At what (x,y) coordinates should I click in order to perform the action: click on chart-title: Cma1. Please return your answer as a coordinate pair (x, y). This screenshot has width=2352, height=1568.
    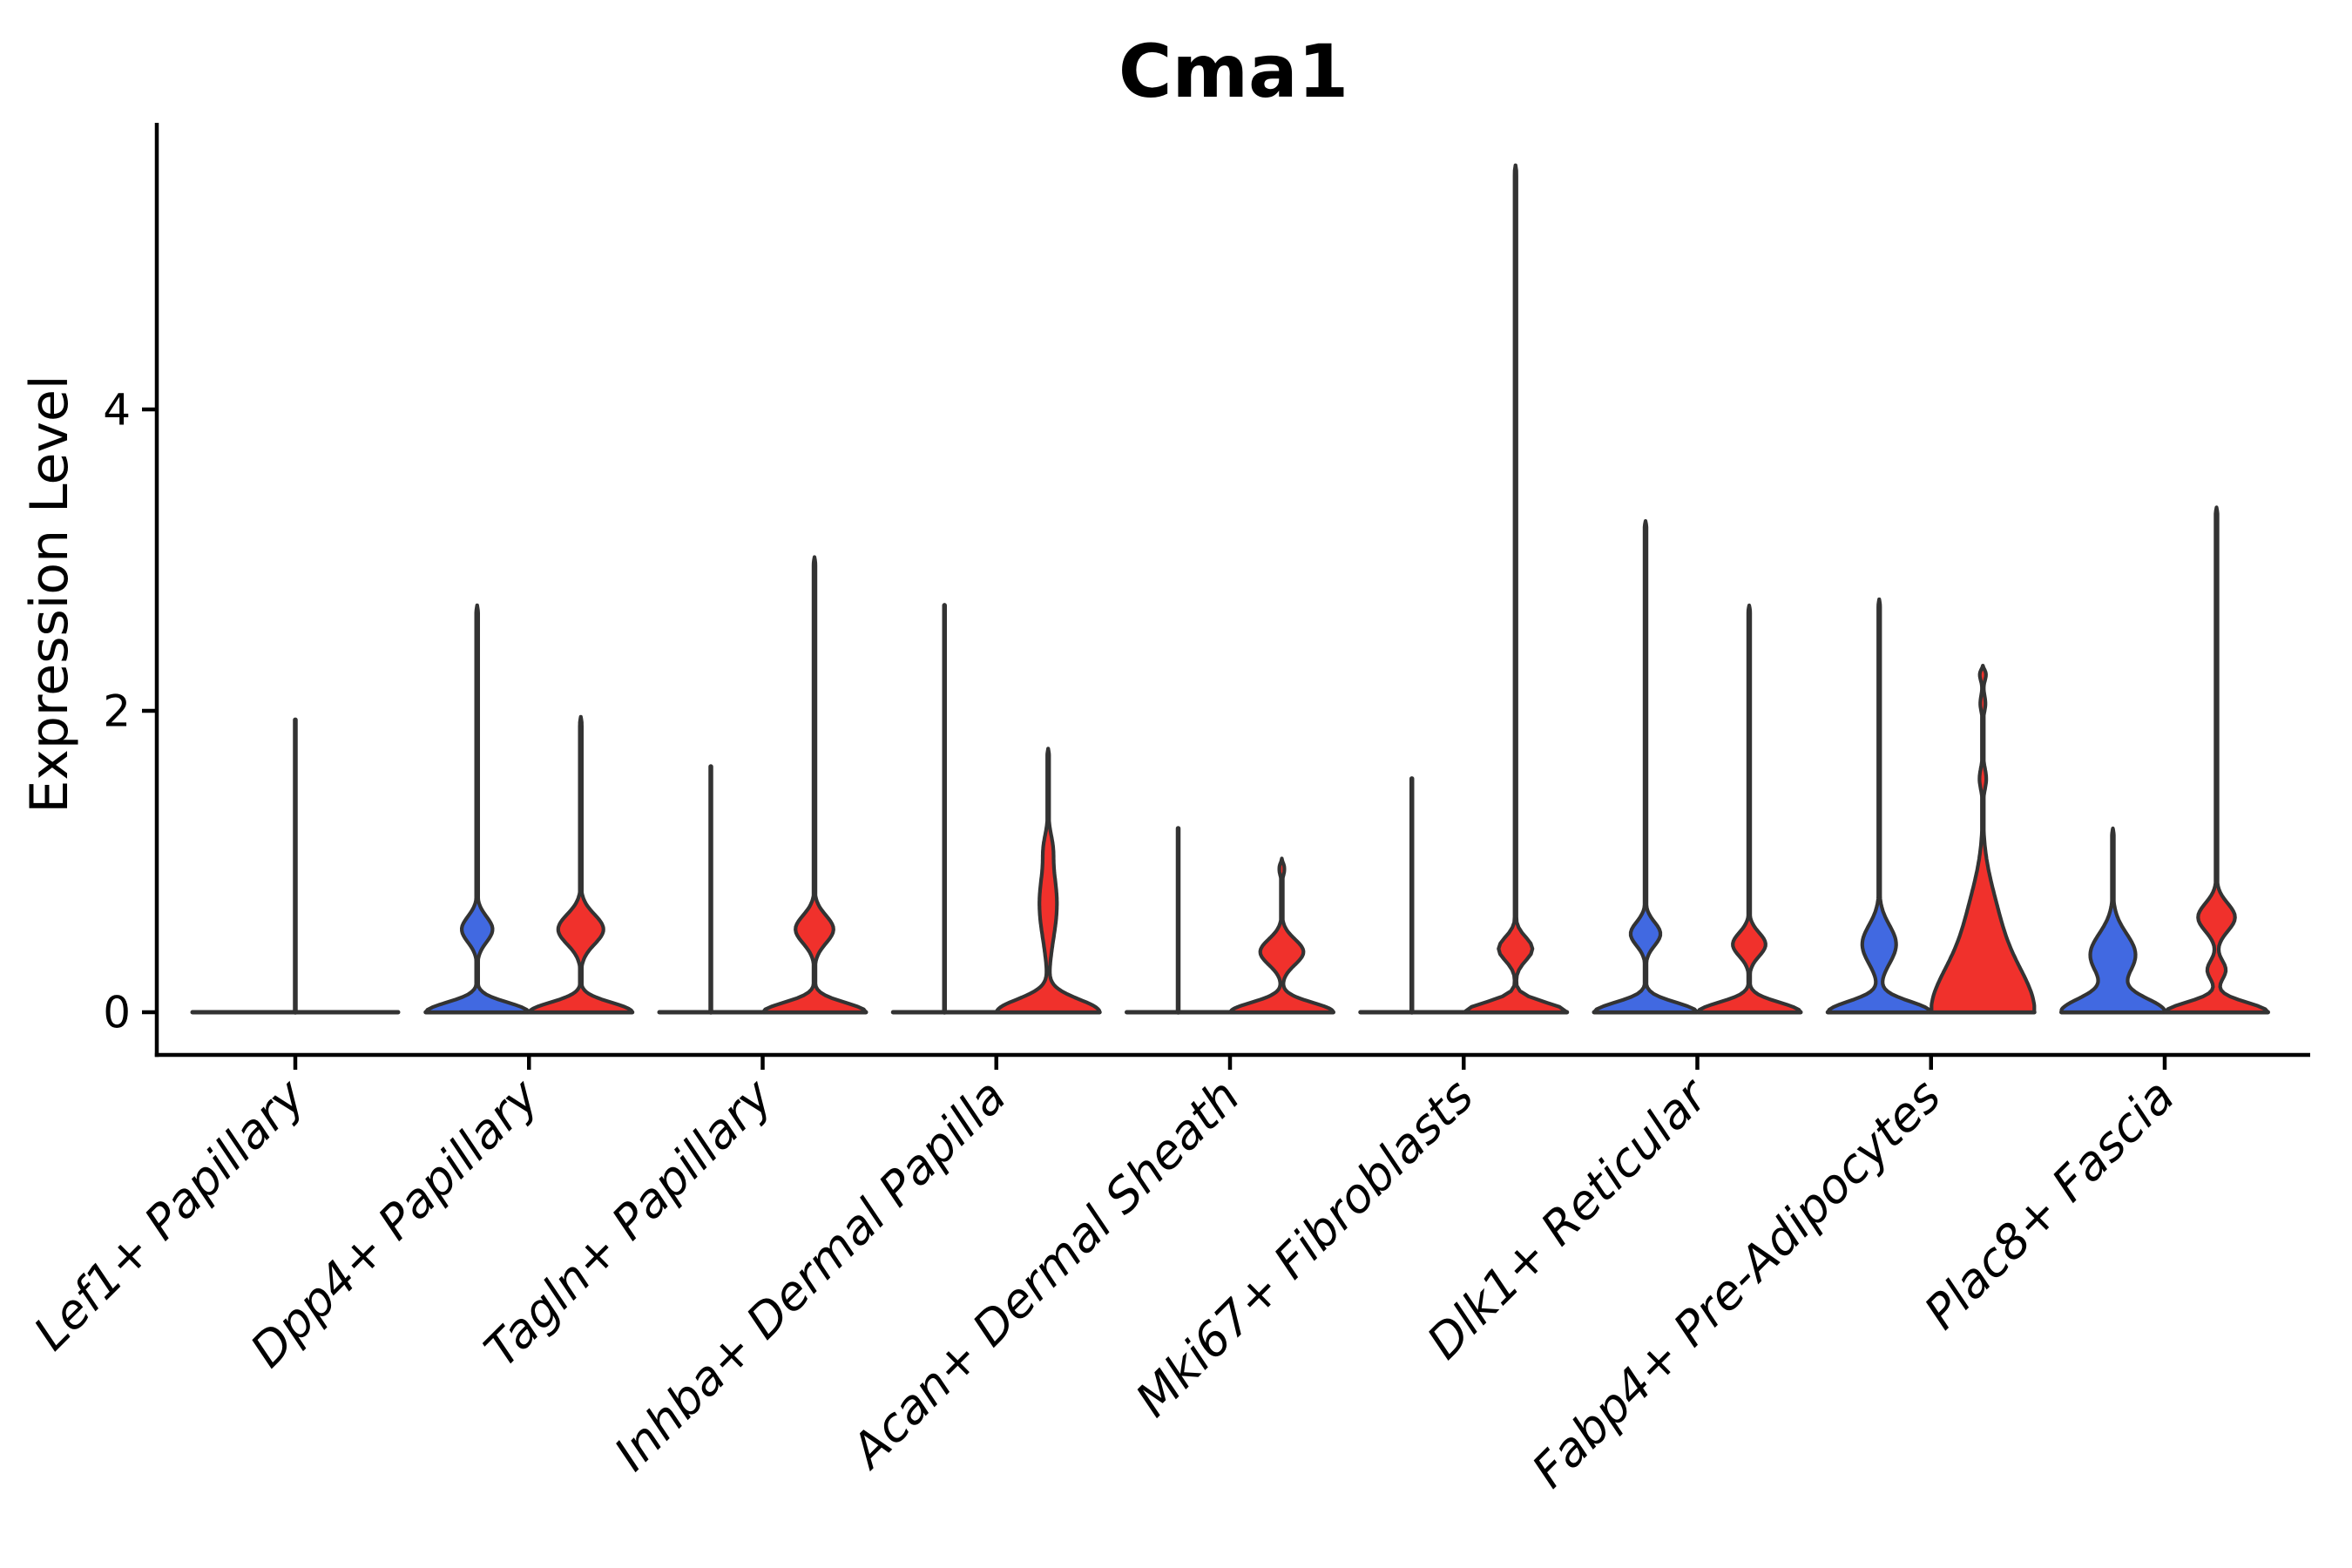
    Looking at the image, I should click on (1233, 71).